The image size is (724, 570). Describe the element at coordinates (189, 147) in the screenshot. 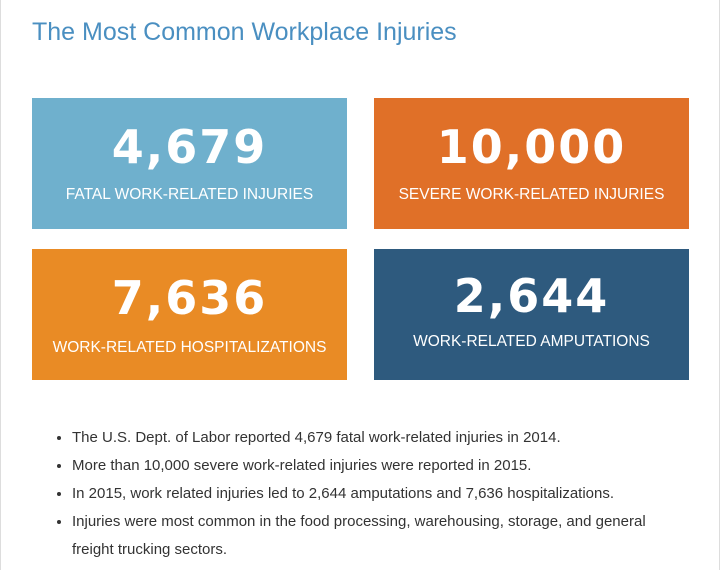

I see `stat-number: 4,679` at that location.